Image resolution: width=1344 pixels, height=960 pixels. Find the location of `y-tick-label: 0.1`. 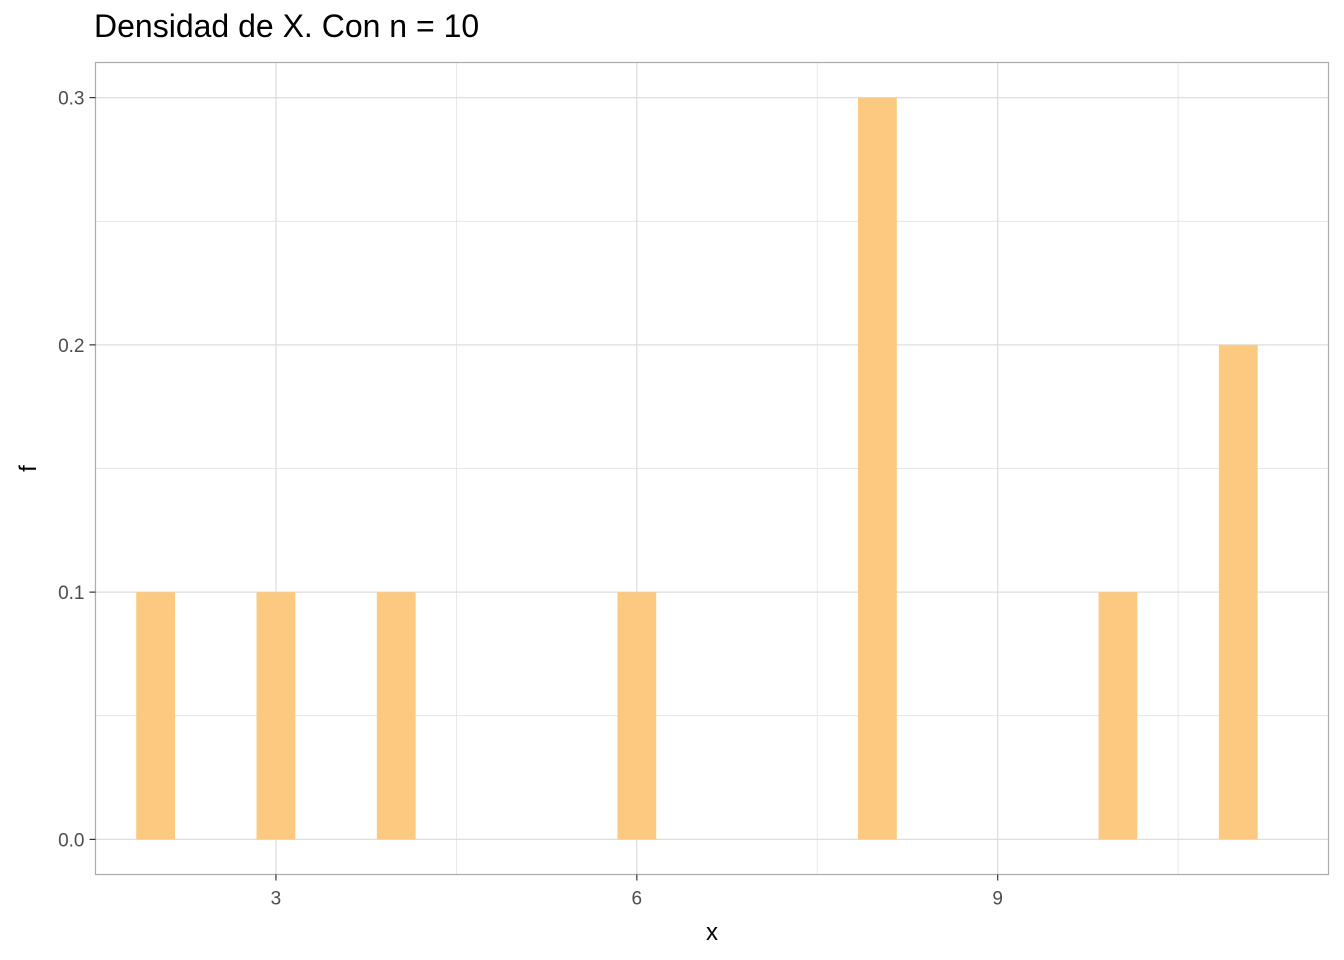

y-tick-label: 0.1 is located at coordinates (71, 593).